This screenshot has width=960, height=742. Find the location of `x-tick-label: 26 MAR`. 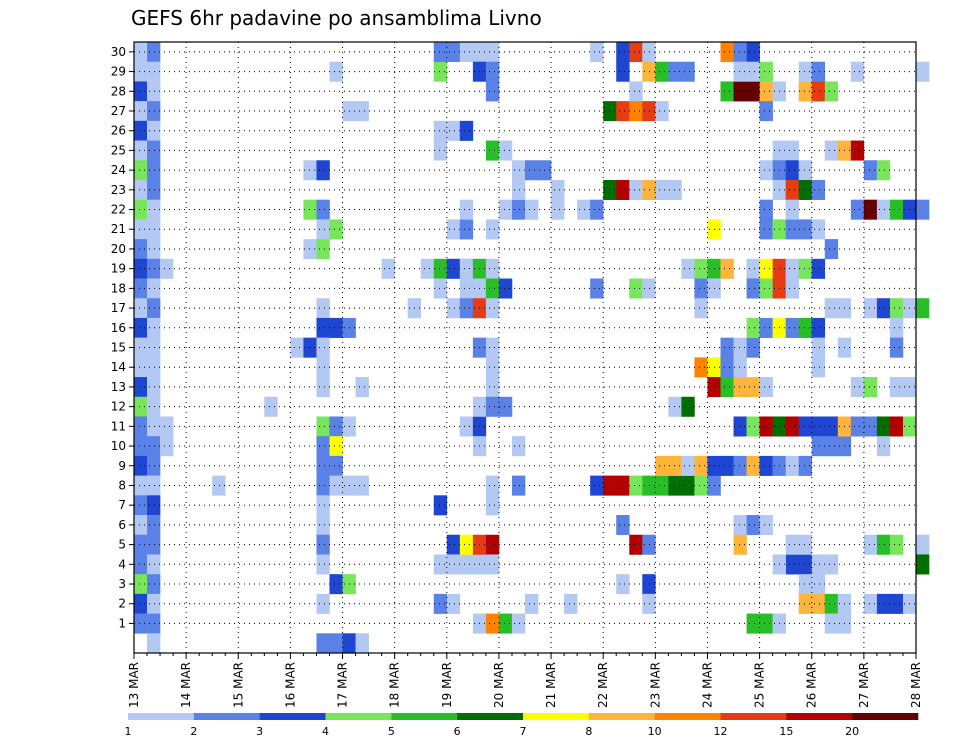

x-tick-label: 26 MAR is located at coordinates (812, 685).